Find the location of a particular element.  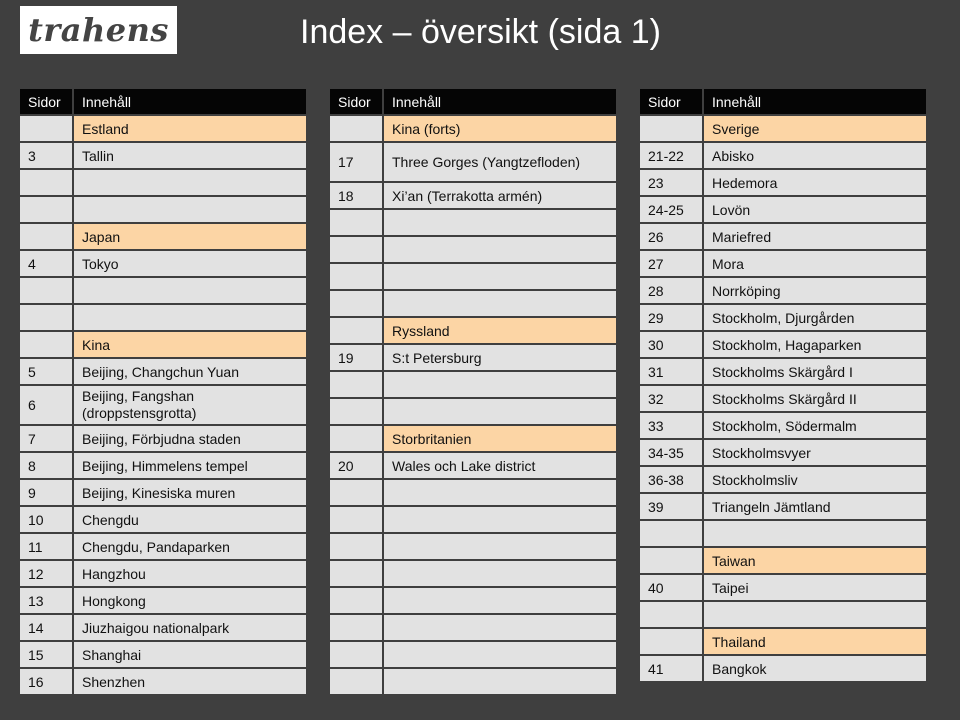

content-cell: Beijing, Förbjudna staden is located at coordinates (190, 438).